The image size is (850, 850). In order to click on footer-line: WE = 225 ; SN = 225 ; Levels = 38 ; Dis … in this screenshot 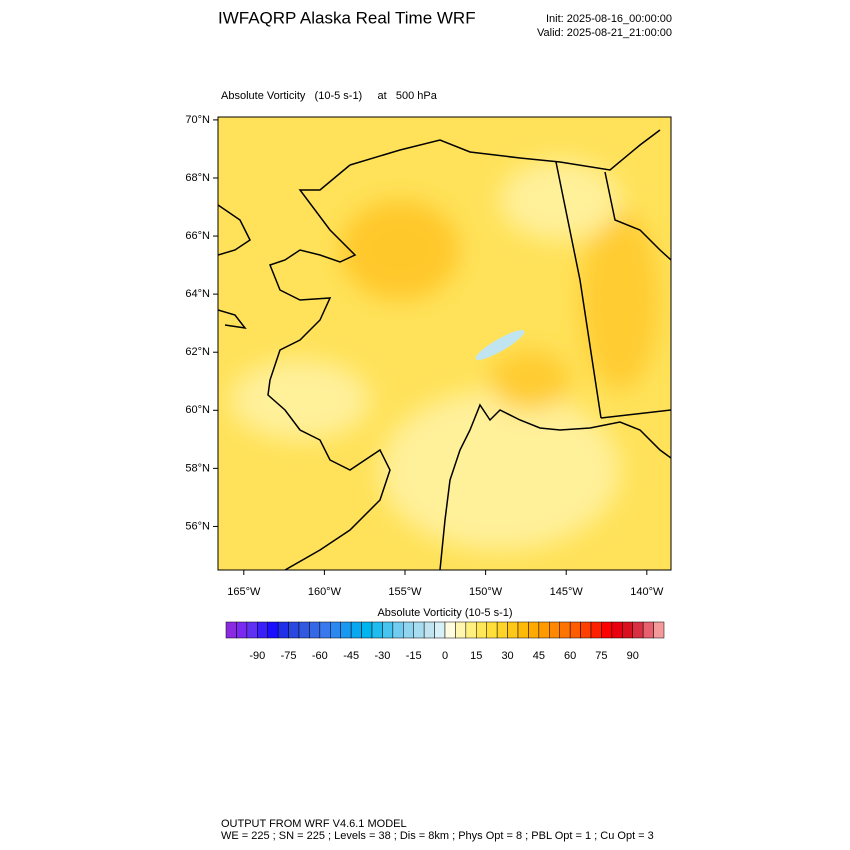, I will do `click(437, 836)`.